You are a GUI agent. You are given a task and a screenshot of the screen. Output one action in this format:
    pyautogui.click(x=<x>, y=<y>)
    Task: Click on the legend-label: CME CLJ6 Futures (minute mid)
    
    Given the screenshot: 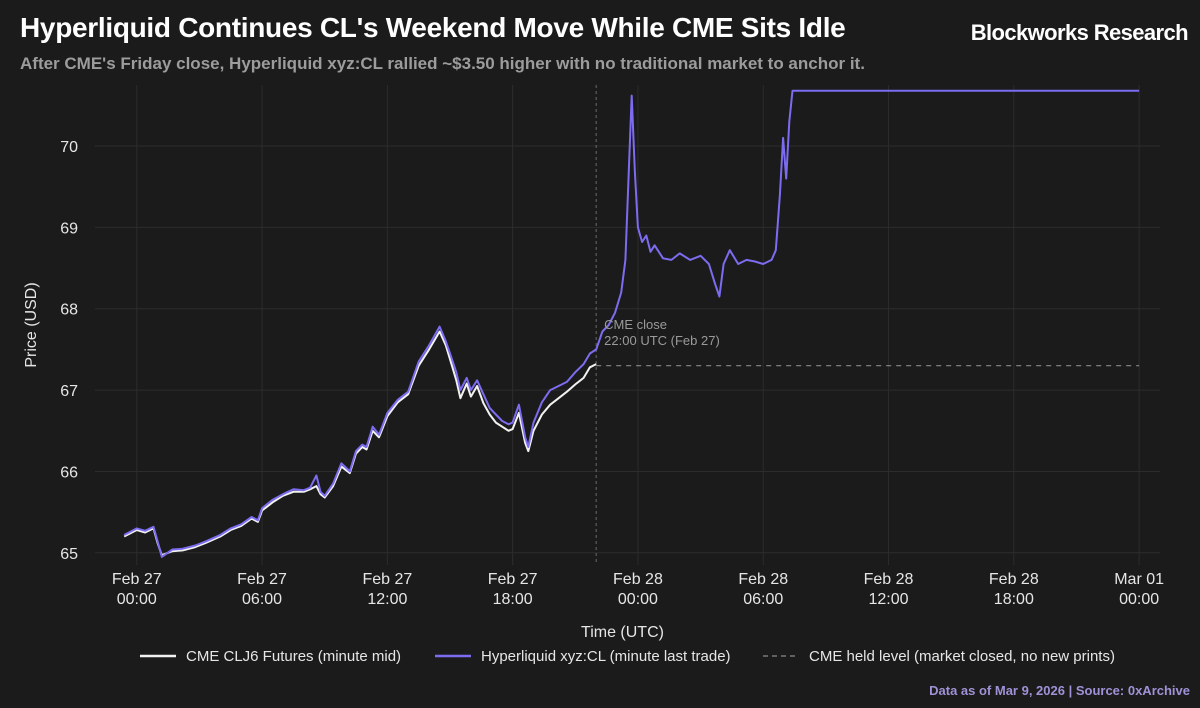 What is the action you would take?
    pyautogui.click(x=293, y=656)
    